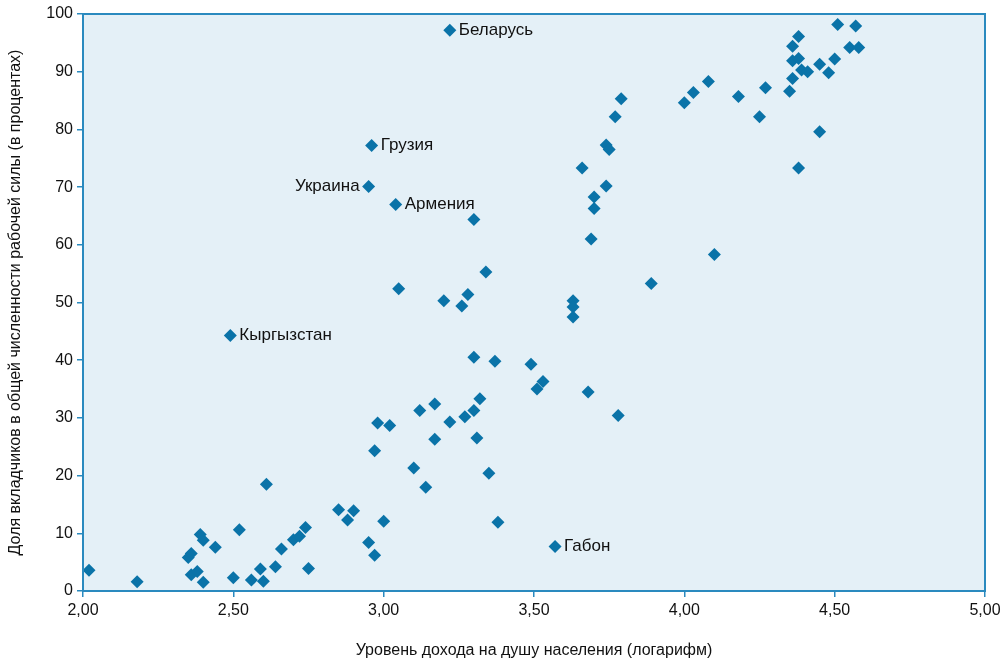 Image resolution: width=1006 pixels, height=662 pixels. I want to click on y-tick-label: 90, so click(64, 71).